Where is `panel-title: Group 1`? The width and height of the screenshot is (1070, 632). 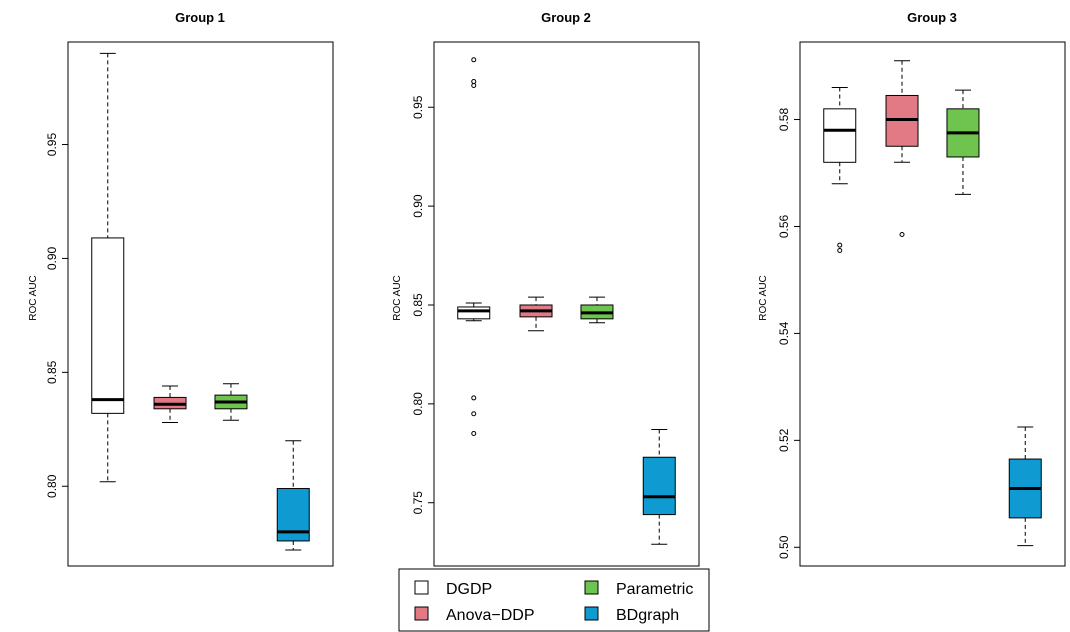
panel-title: Group 1 is located at coordinates (200, 17).